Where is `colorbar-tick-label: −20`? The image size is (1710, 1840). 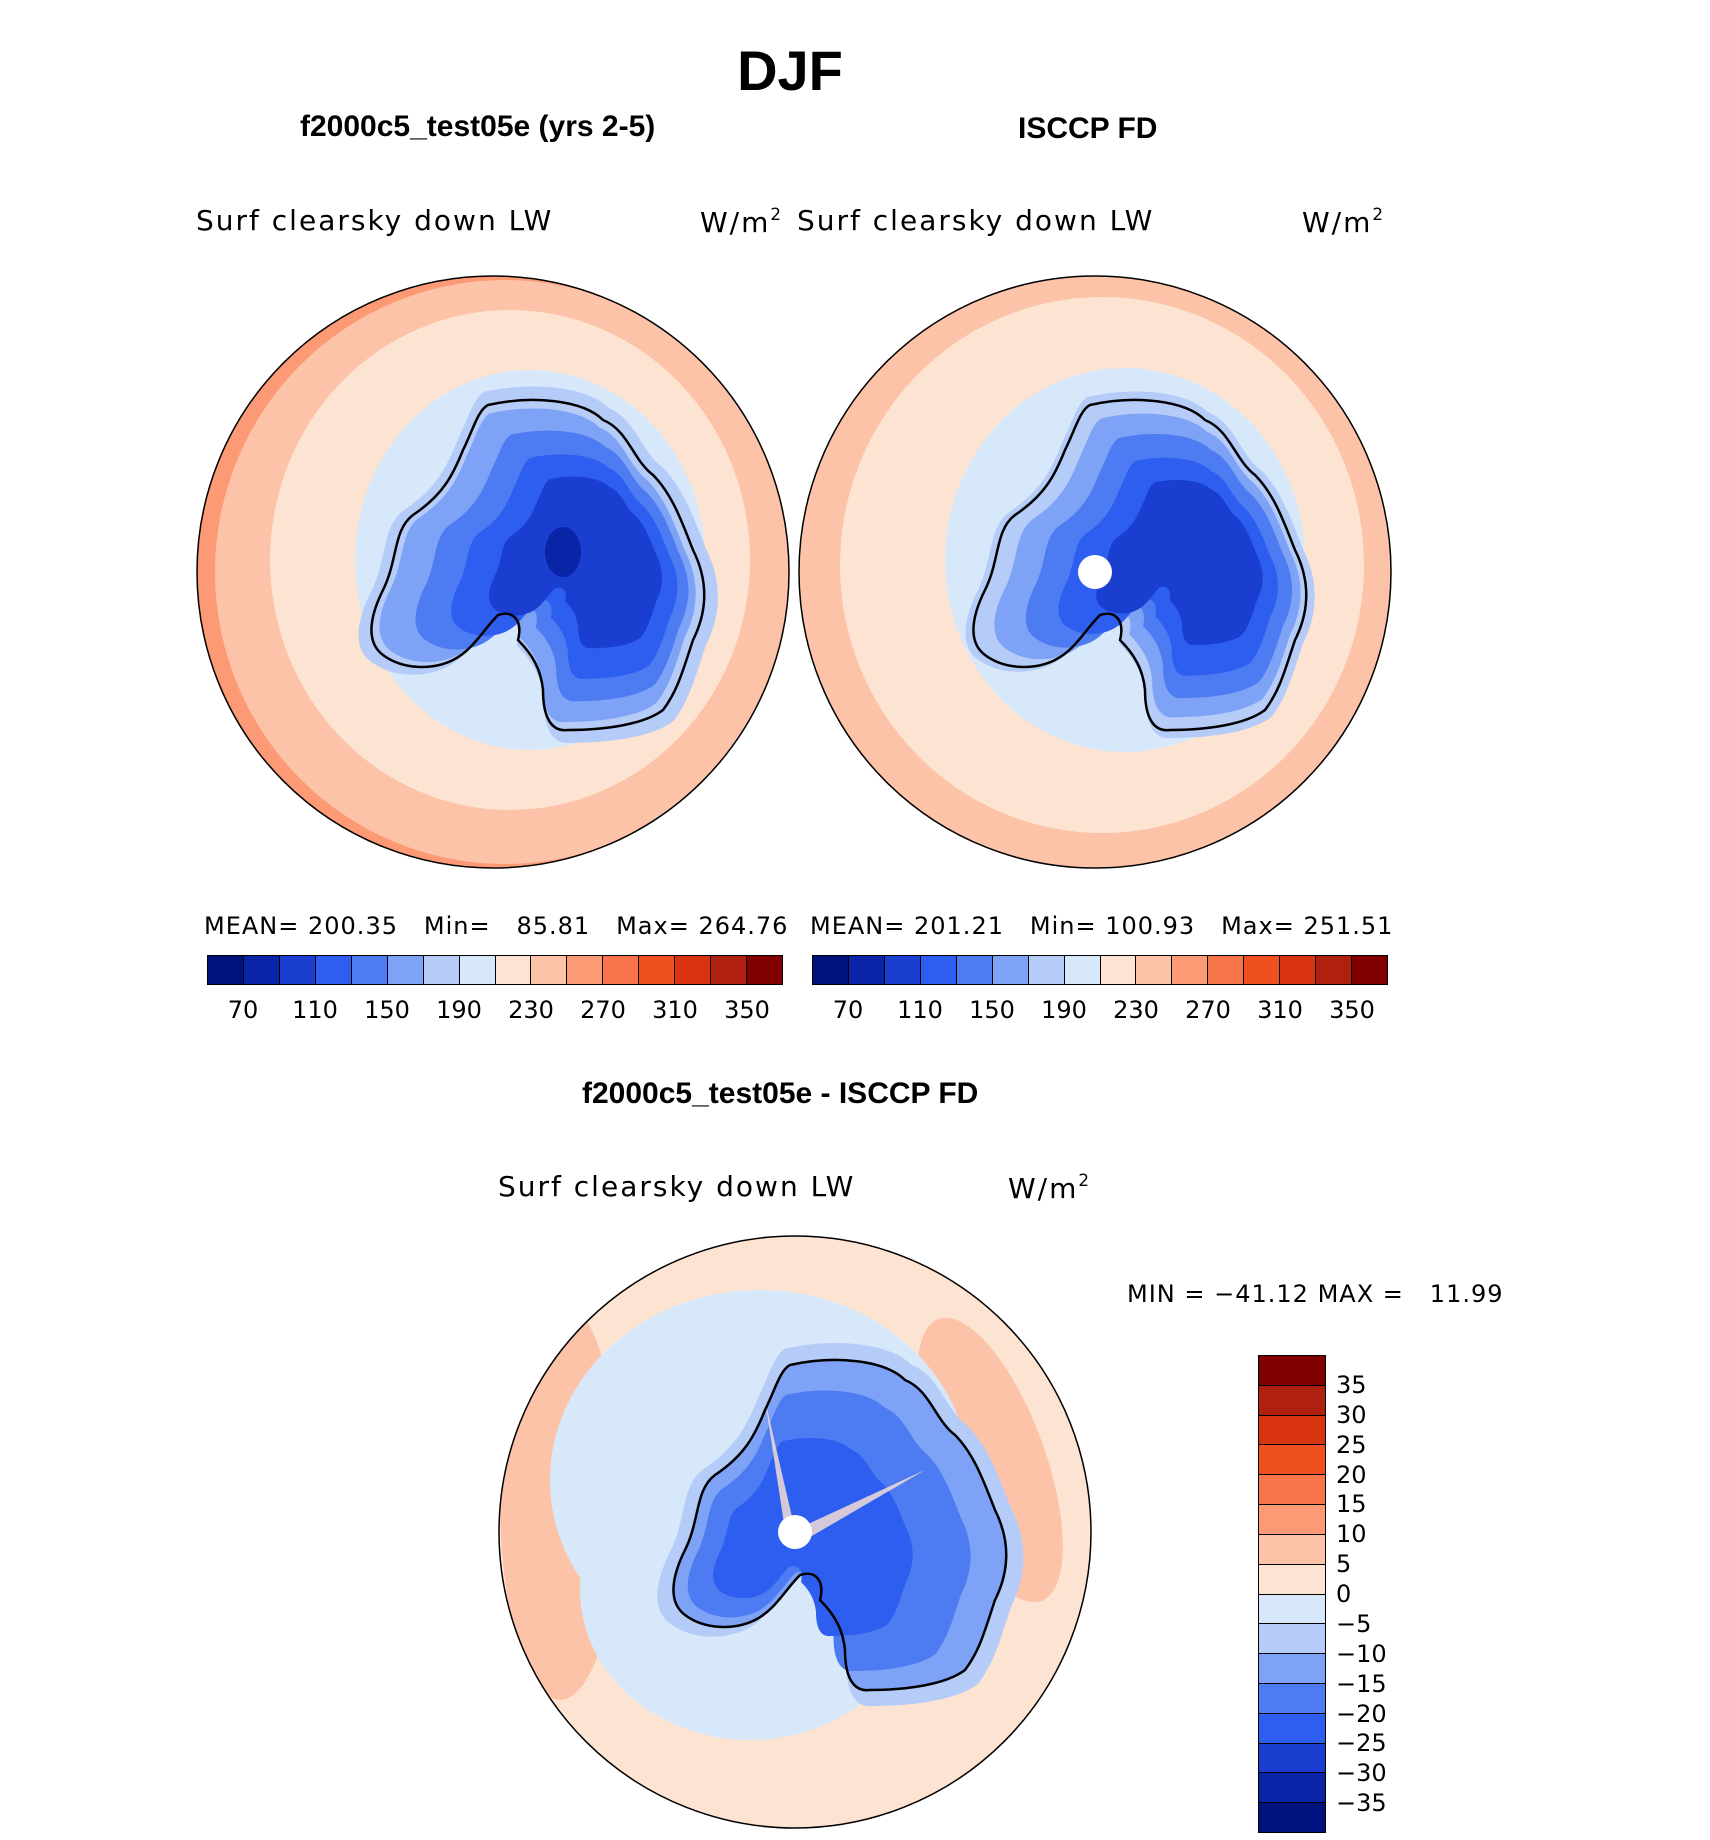
colorbar-tick-label: −20 is located at coordinates (1361, 1713).